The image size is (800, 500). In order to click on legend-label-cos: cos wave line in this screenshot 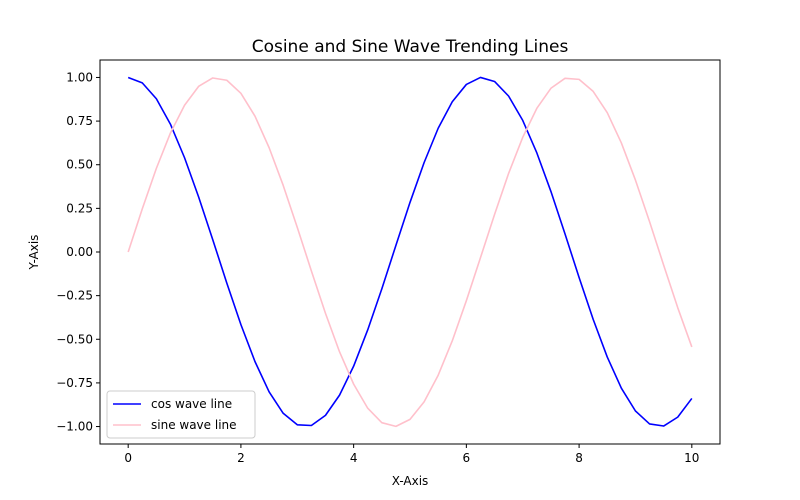, I will do `click(191, 404)`.